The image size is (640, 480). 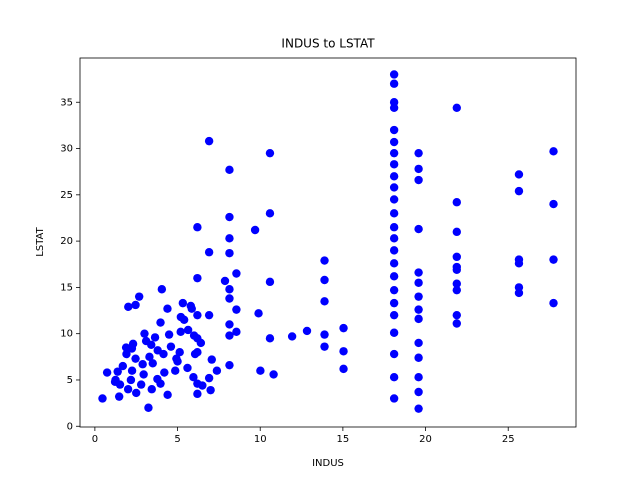 What do you see at coordinates (328, 463) in the screenshot?
I see `x-axis-label: INDUS` at bounding box center [328, 463].